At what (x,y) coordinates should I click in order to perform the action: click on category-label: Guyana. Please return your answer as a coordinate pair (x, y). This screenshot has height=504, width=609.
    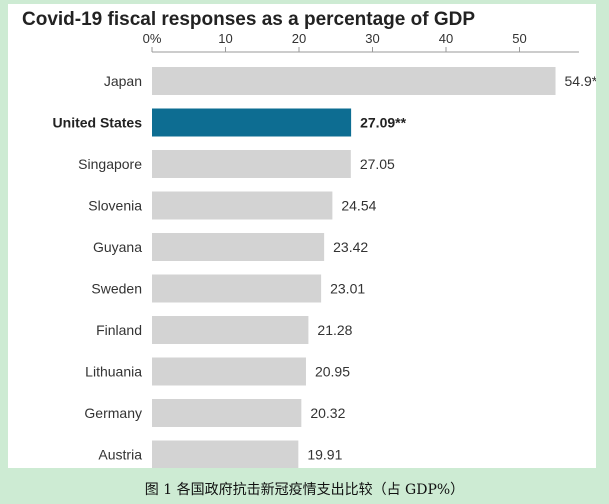
    Looking at the image, I should click on (117, 247).